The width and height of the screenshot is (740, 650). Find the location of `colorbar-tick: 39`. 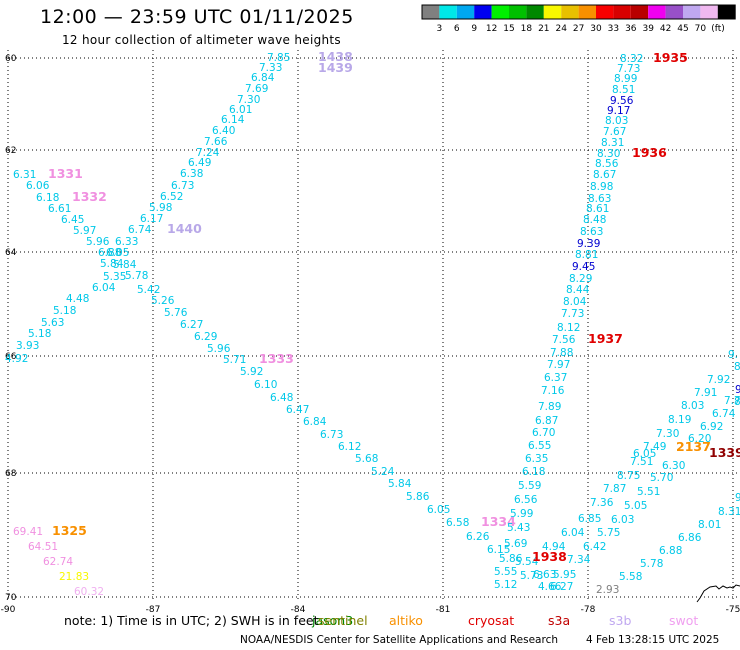

colorbar-tick: 39 is located at coordinates (648, 29).